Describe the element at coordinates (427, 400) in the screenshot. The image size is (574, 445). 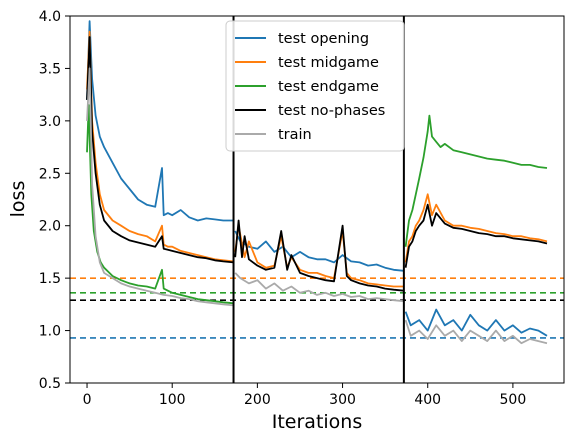
I see `x-tick-label-4: 400` at that location.